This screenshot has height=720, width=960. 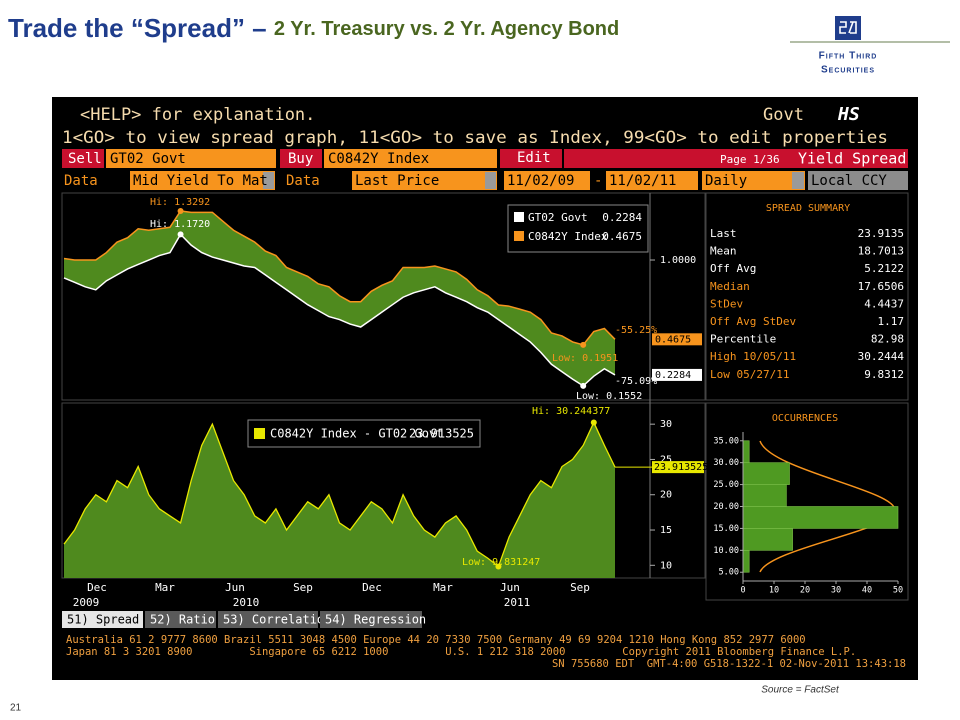 I want to click on edit-button, so click(x=531, y=158).